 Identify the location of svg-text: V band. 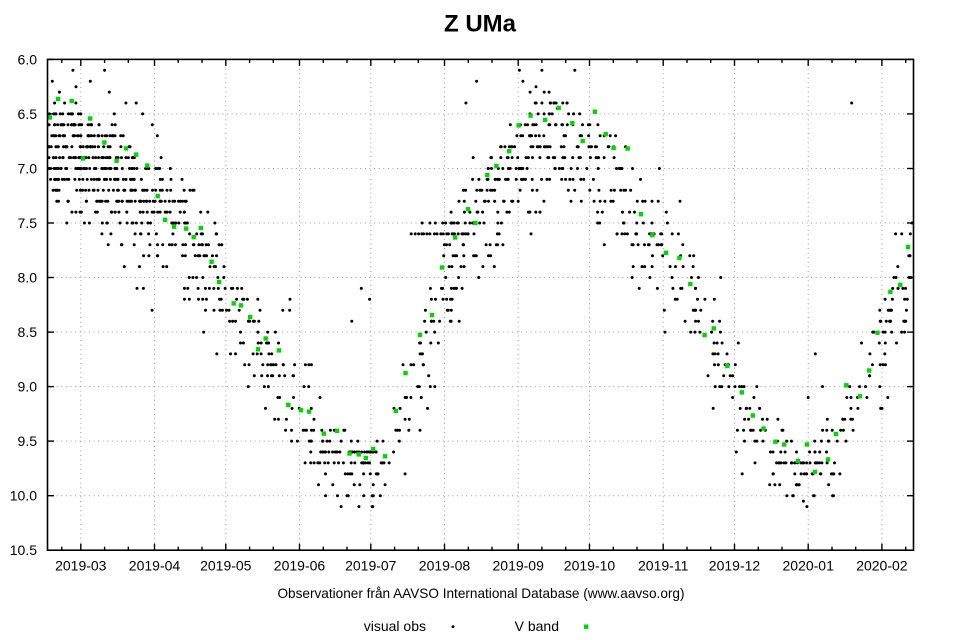
(537, 626).